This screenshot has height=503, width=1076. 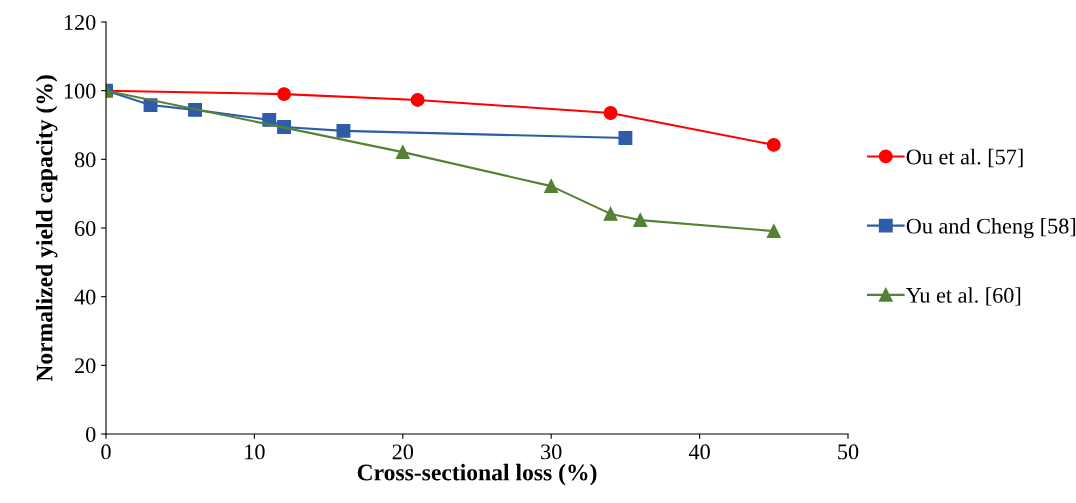 I want to click on y-tick-label: 100, so click(x=80, y=91).